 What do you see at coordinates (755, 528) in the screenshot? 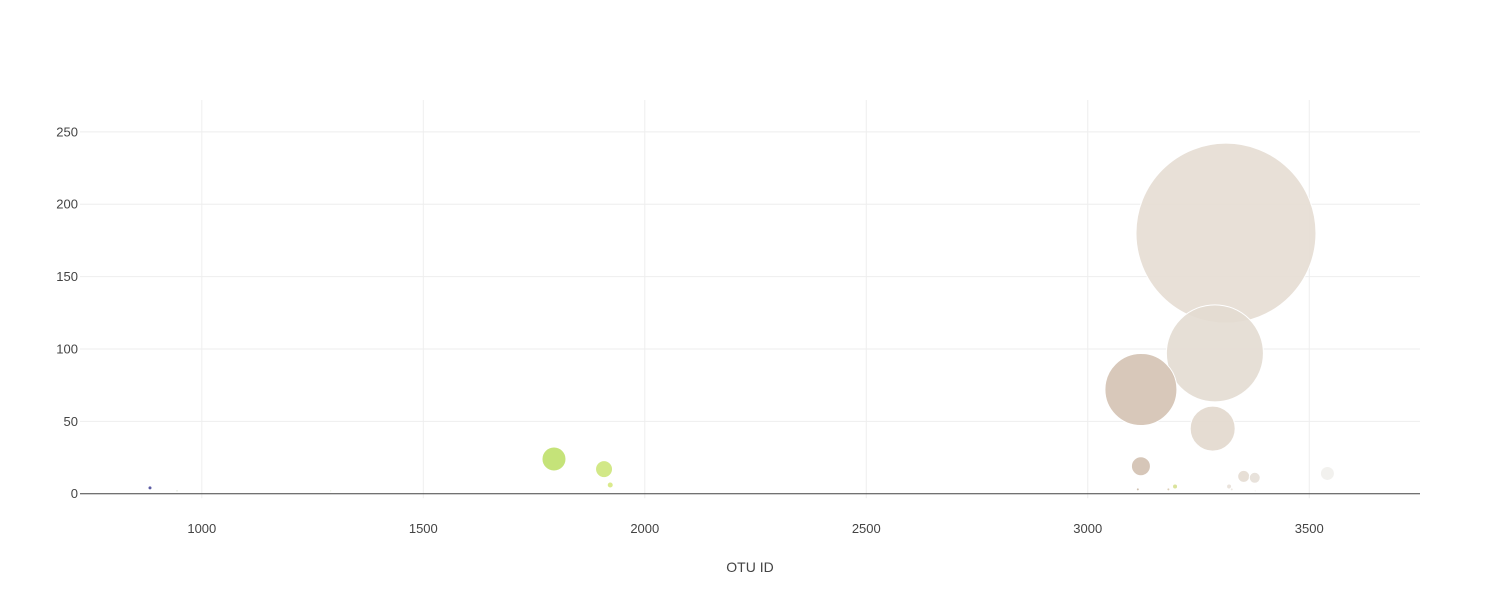
I see `x-tick-labels: 1000 1500 2000 2500 3000 3500` at bounding box center [755, 528].